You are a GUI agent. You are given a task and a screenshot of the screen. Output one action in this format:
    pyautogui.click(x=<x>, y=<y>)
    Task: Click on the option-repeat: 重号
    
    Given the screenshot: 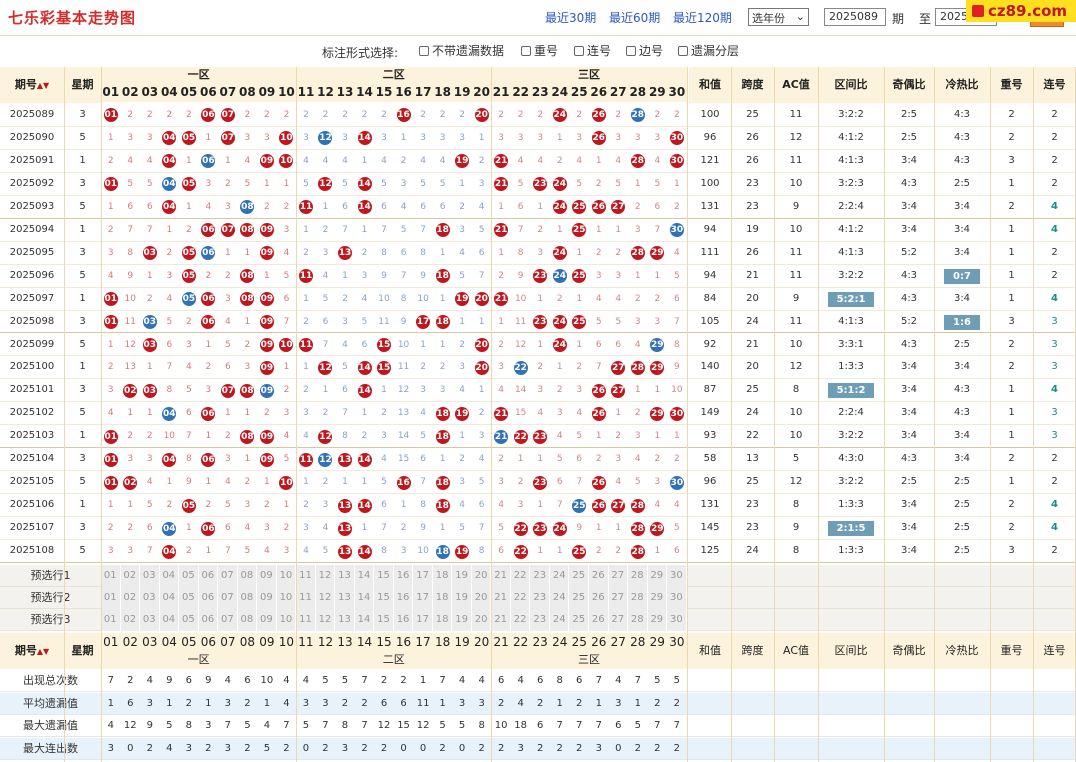 What is the action you would take?
    pyautogui.click(x=539, y=50)
    